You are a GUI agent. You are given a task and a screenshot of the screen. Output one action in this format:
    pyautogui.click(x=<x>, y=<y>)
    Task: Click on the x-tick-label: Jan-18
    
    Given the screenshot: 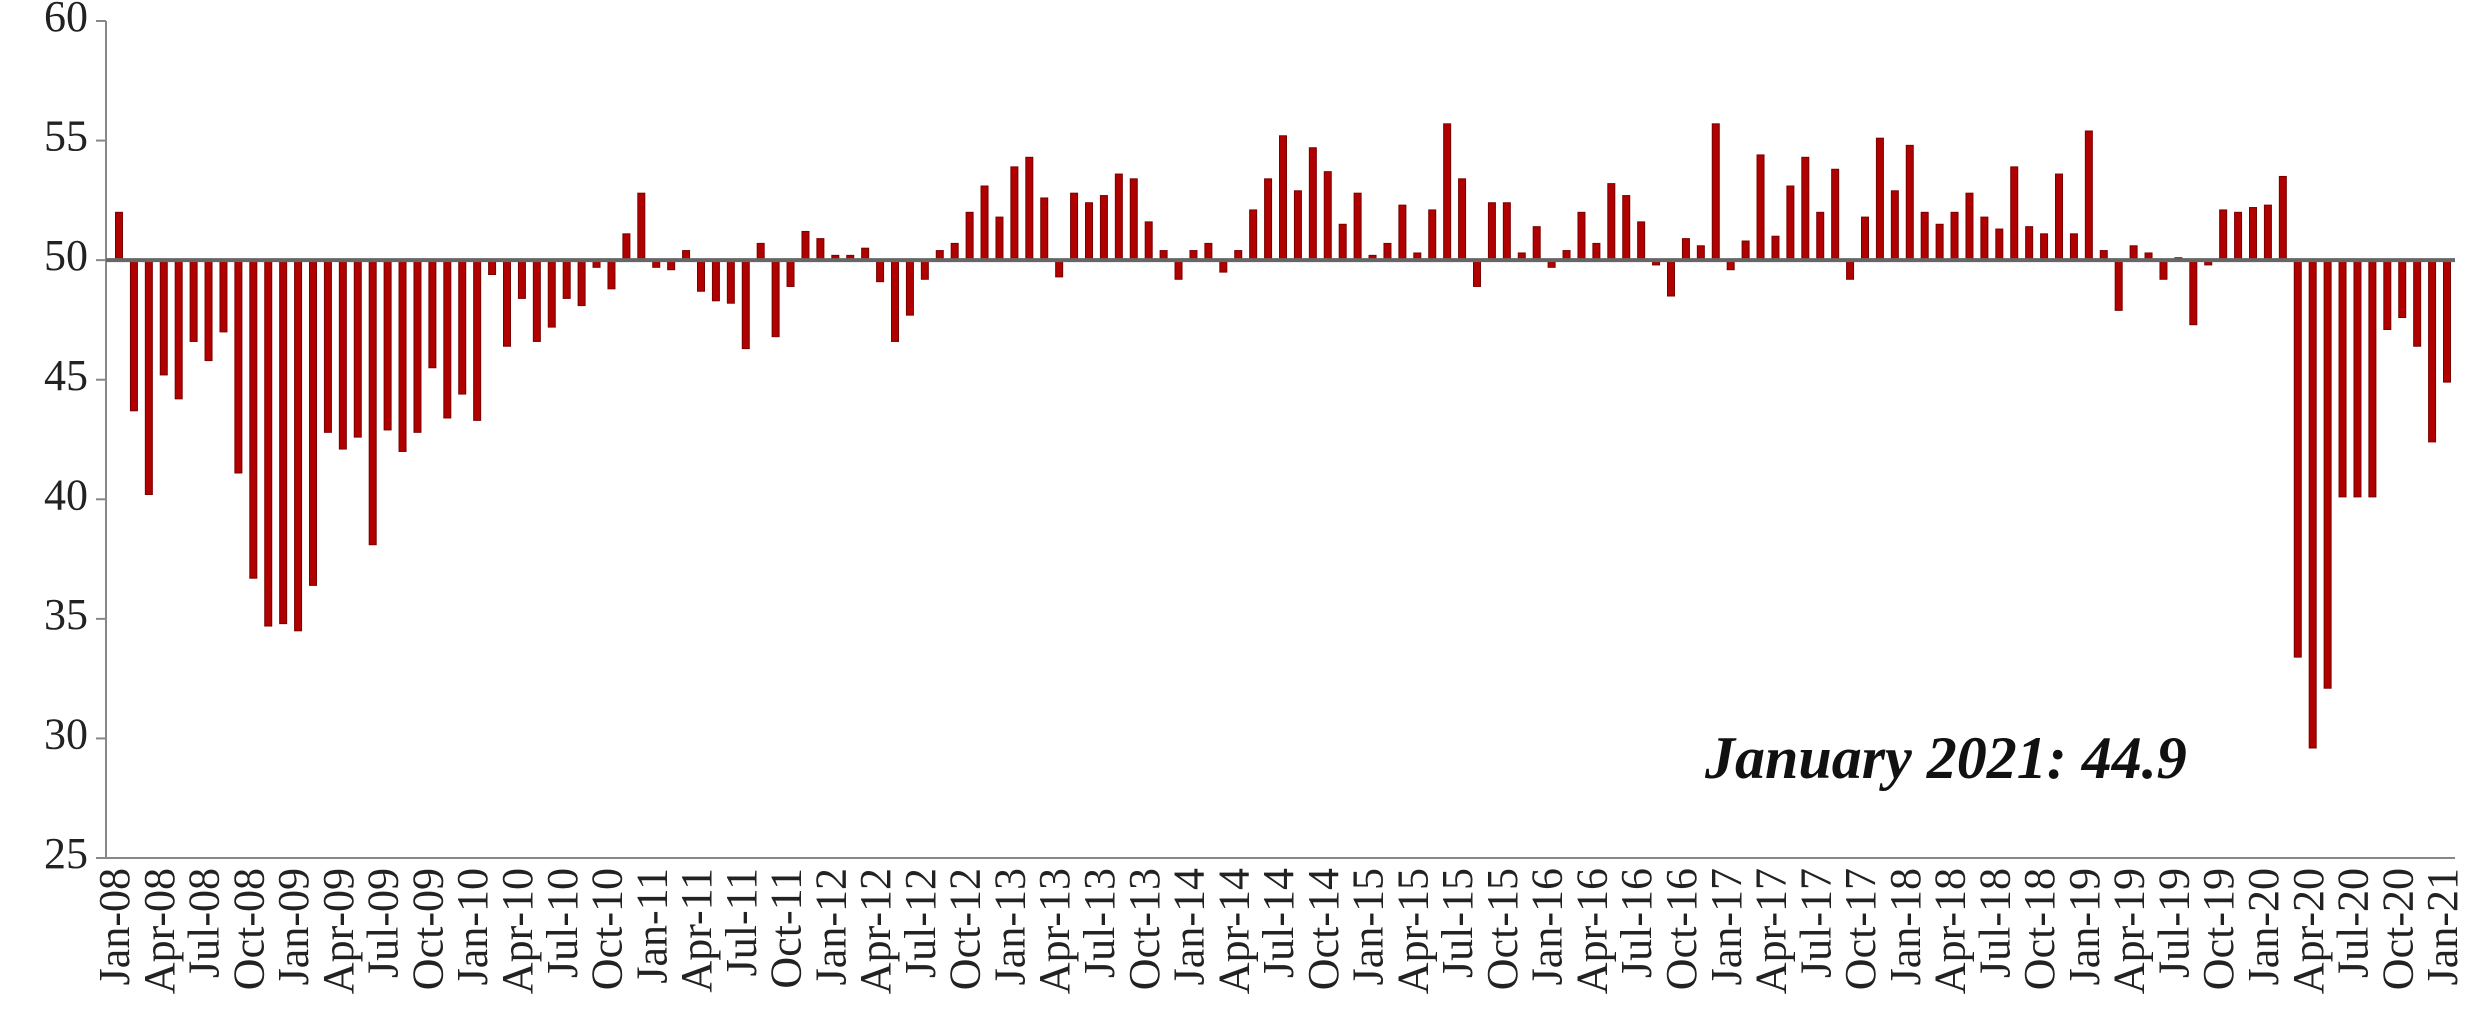 What is the action you would take?
    pyautogui.click(x=1905, y=926)
    